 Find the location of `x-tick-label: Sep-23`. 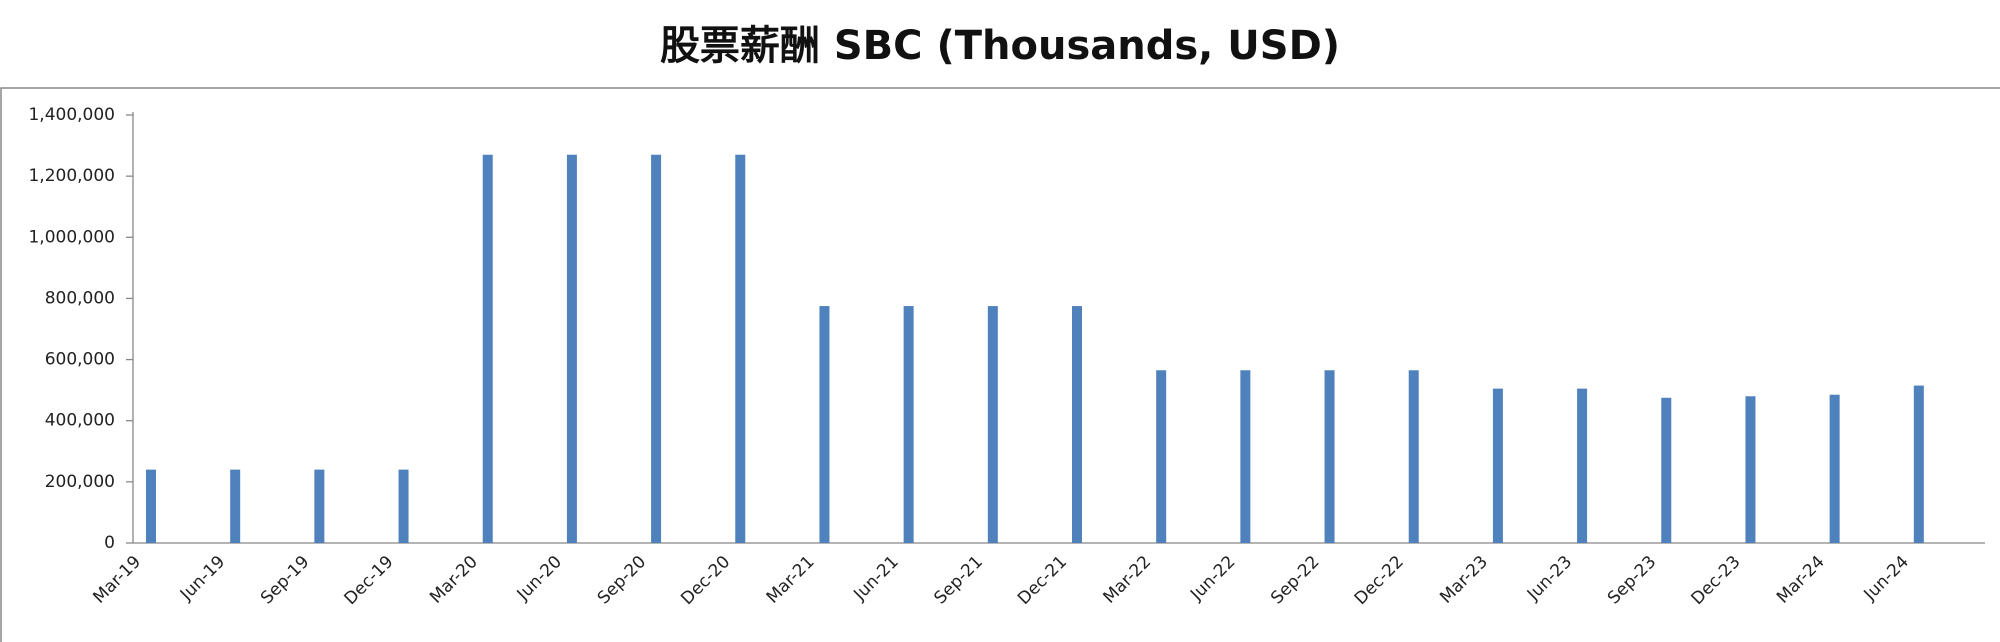

x-tick-label: Sep-23 is located at coordinates (1632, 580).